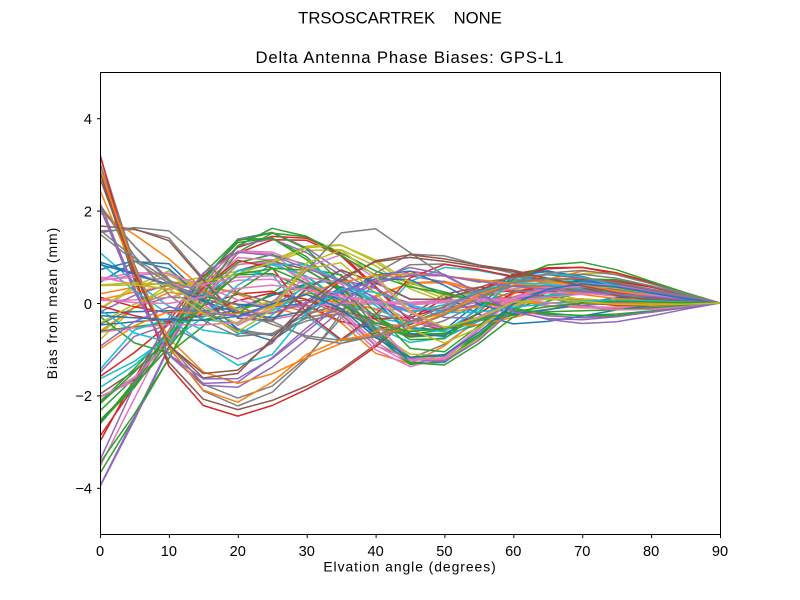  I want to click on svg-text: 10, so click(169, 552).